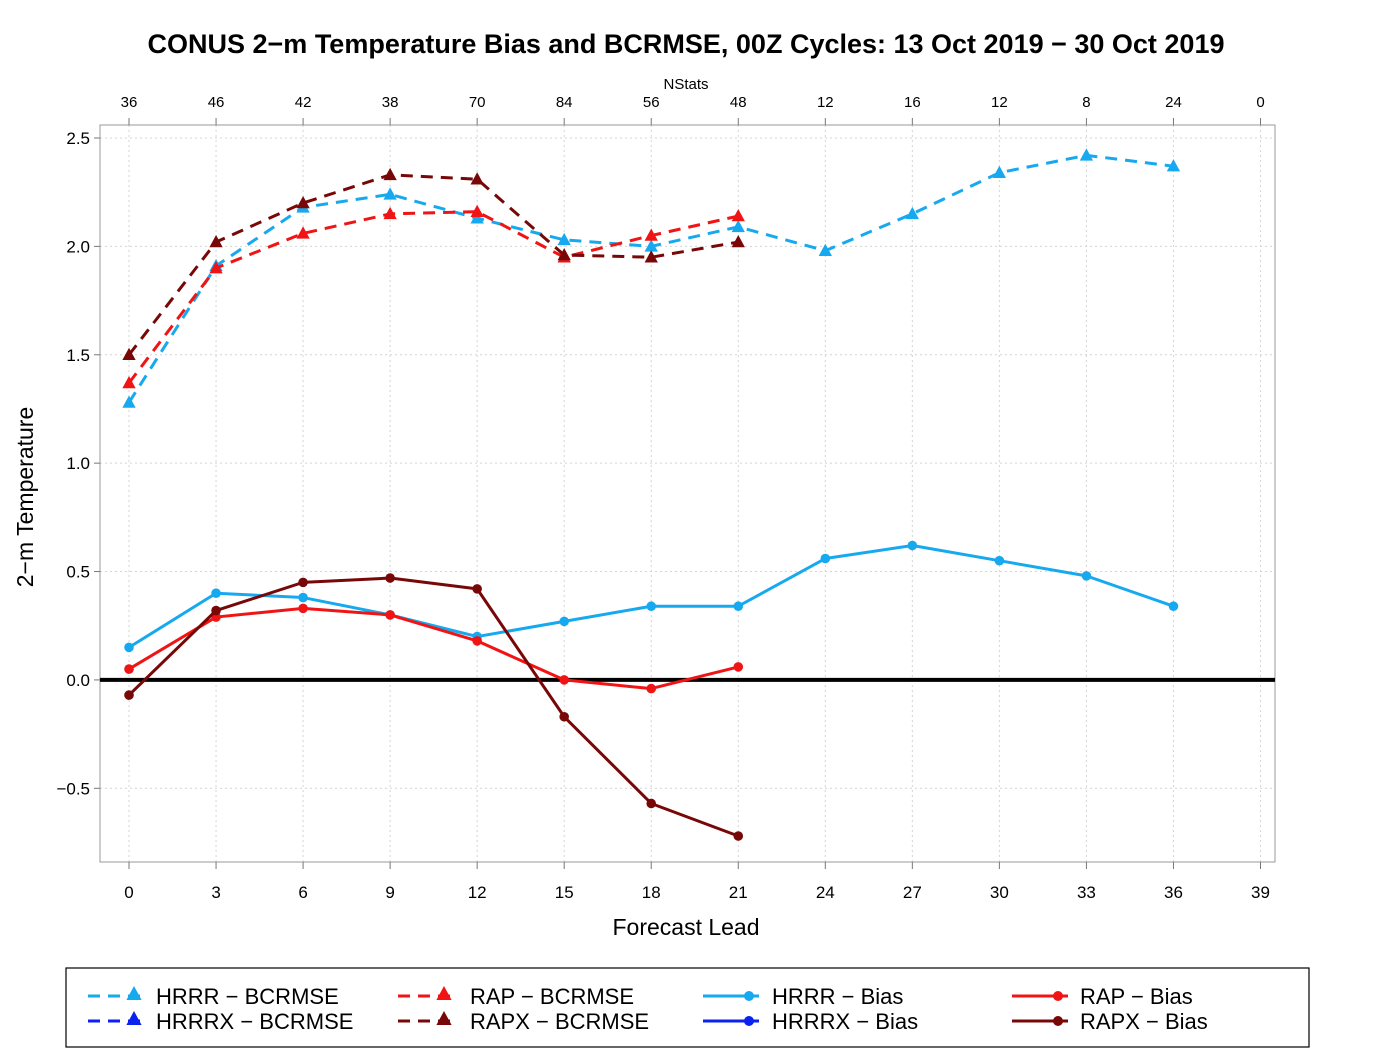 The image size is (1375, 1063). I want to click on nstats-tick-label: 48, so click(738, 102).